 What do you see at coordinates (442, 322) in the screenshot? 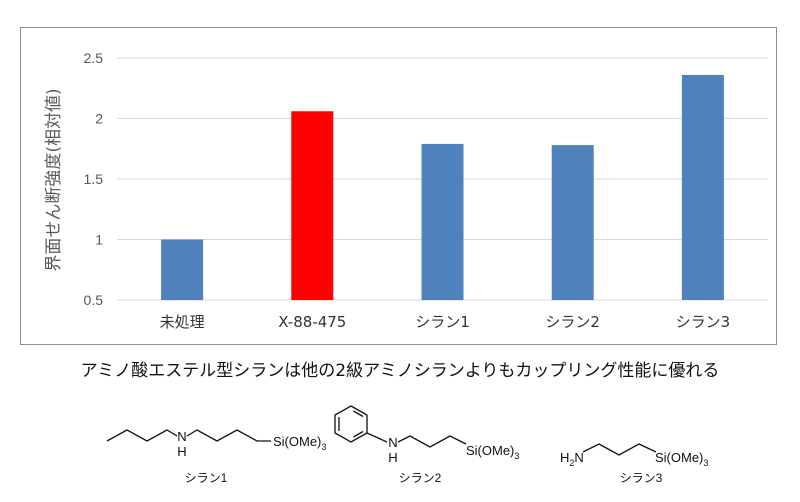
I see `x-tick-label: シラン1` at bounding box center [442, 322].